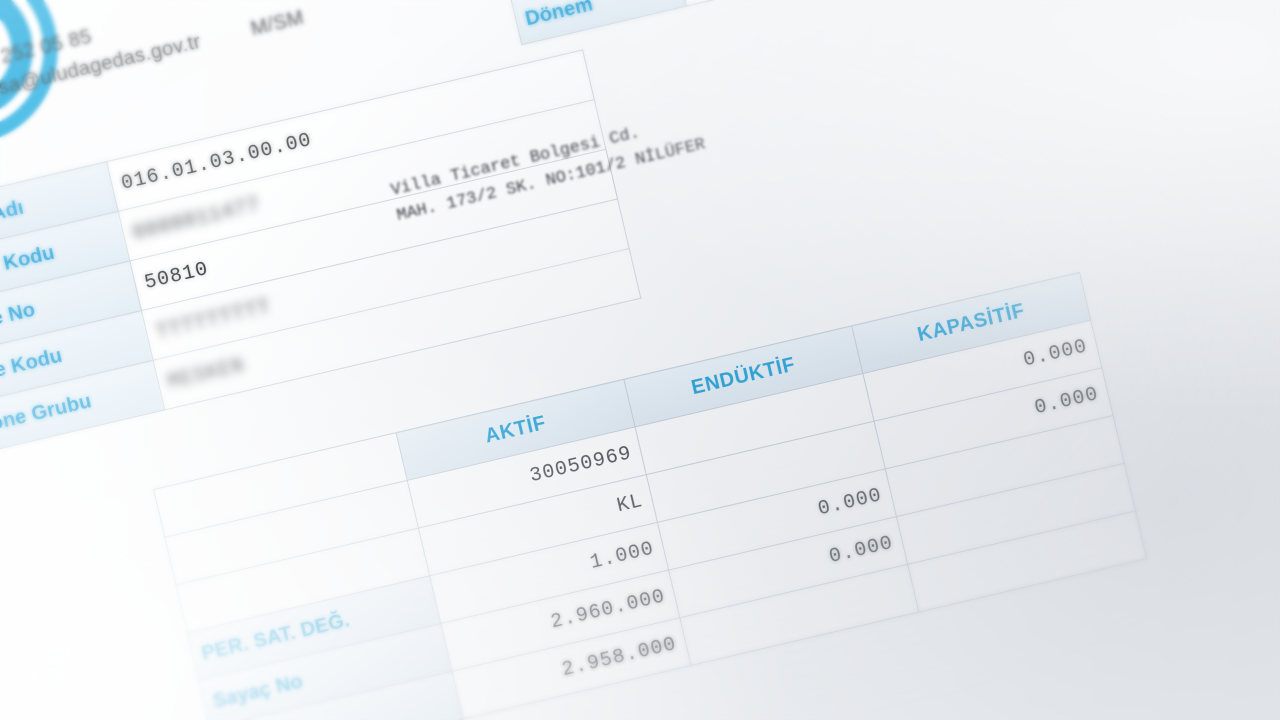  What do you see at coordinates (812, 3) in the screenshot?
I see `donem-value` at bounding box center [812, 3].